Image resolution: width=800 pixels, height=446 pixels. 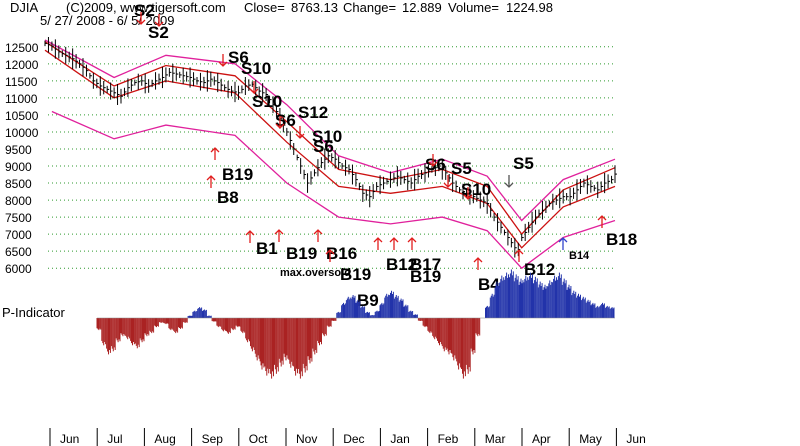 I want to click on x-tick-label: Oct, so click(x=258, y=439).